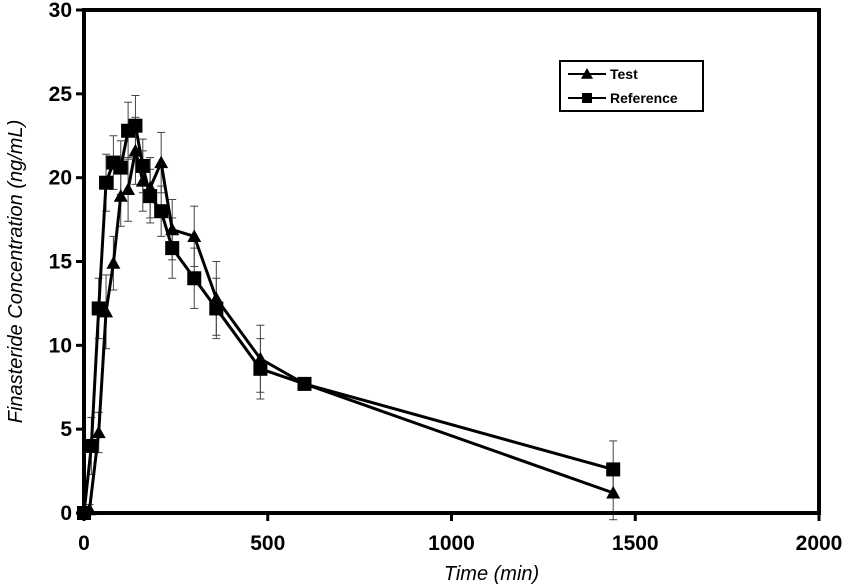 This screenshot has width=850, height=584. What do you see at coordinates (61, 94) in the screenshot?
I see `y-tick-label: 25` at bounding box center [61, 94].